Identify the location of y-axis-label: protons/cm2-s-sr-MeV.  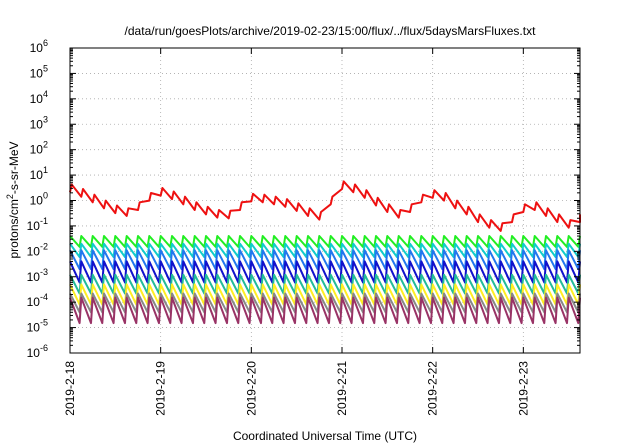
(13, 199).